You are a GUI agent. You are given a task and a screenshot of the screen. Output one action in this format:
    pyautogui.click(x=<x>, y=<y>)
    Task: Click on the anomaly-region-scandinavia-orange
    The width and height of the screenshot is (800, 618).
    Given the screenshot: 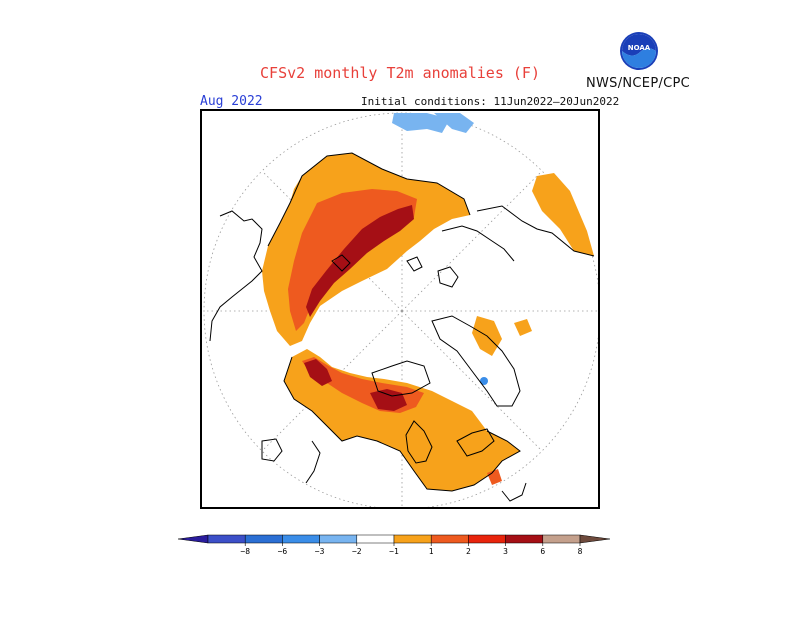 What is the action you would take?
    pyautogui.click(x=563, y=214)
    